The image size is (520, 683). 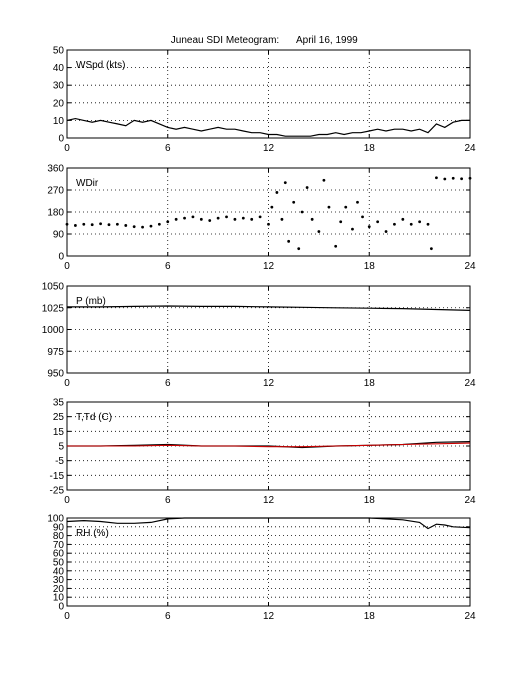 I want to click on y-tick-label: -25, so click(x=57, y=491).